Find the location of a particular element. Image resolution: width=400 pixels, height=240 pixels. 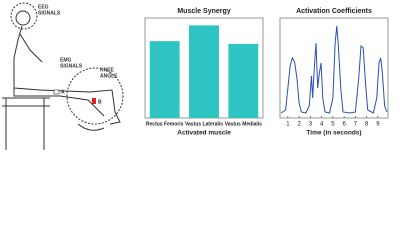

chart-title: Muscle Synergy is located at coordinates (203, 11).